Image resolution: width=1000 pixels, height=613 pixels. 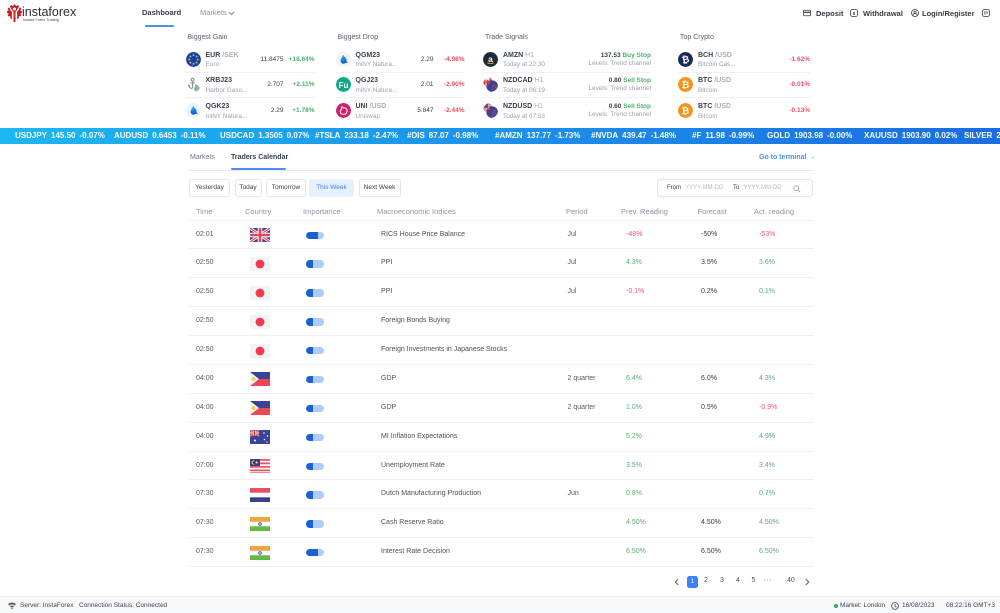 I want to click on svg-text: Fu, so click(x=343, y=85).